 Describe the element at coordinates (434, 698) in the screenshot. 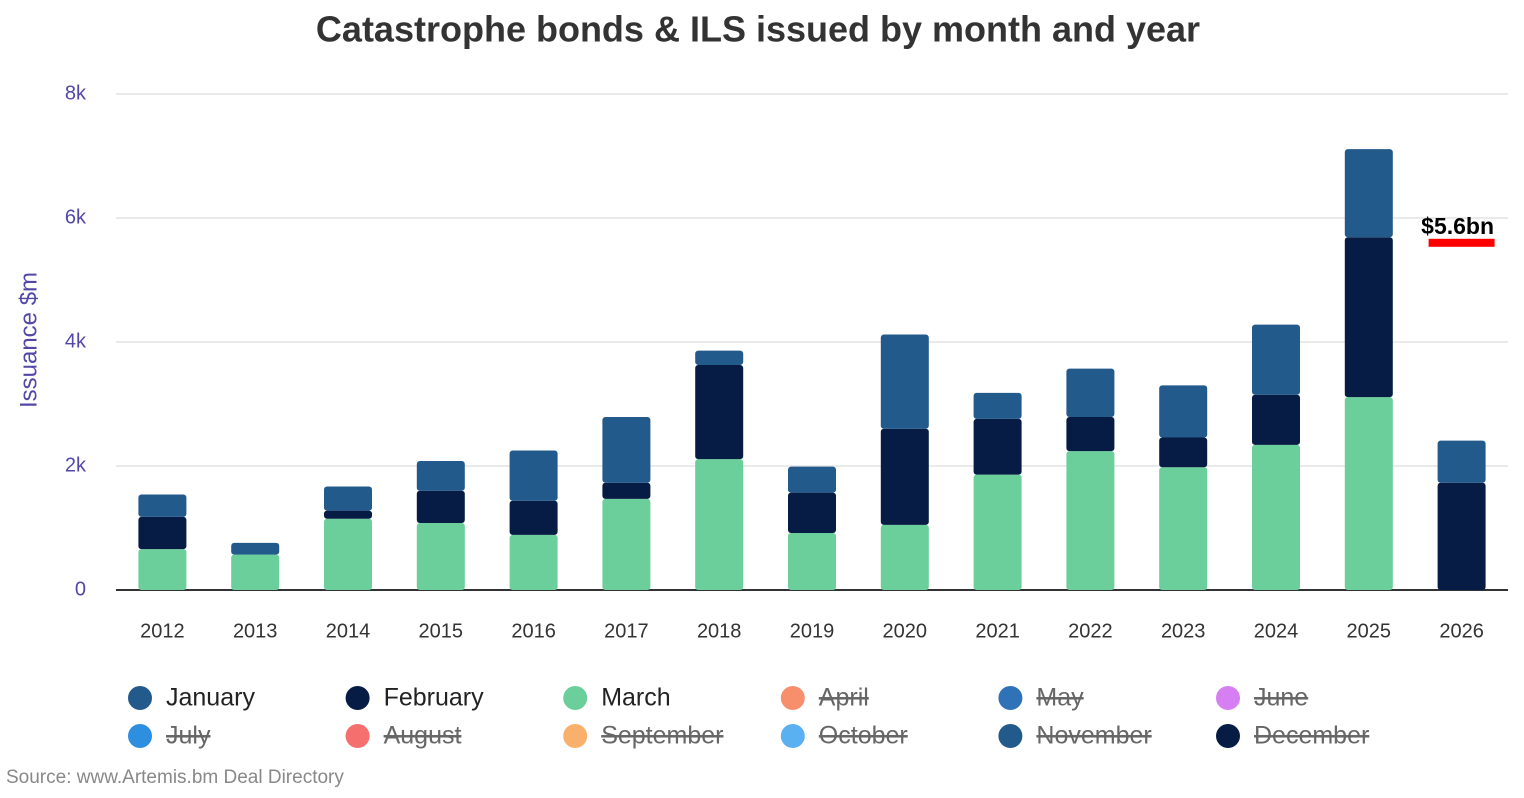

I see `legend-label: February` at that location.